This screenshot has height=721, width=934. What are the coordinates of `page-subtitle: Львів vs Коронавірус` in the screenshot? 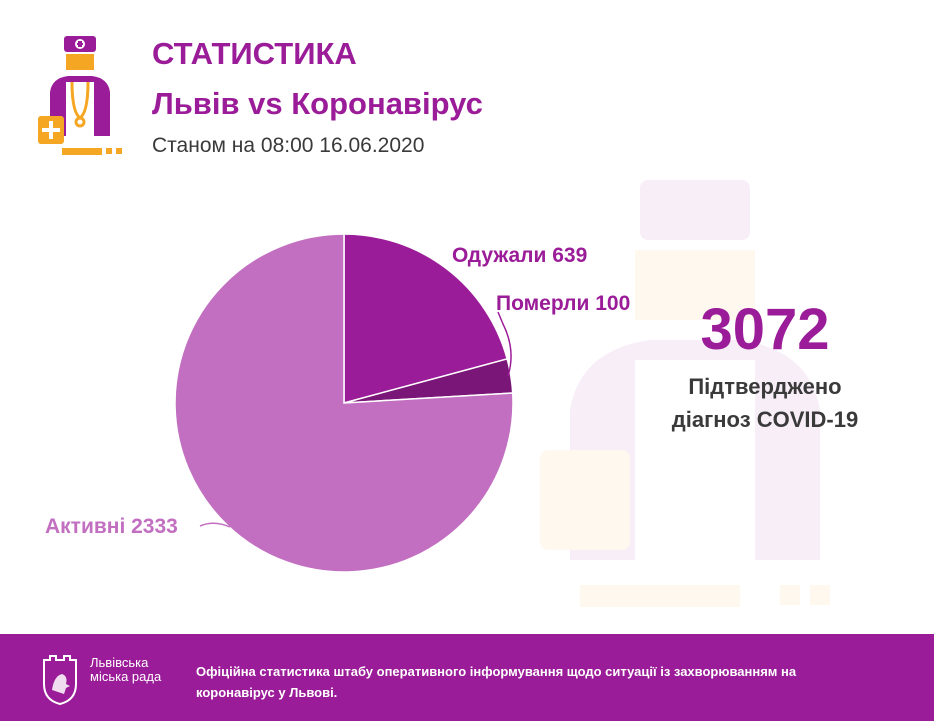 It's located at (317, 103).